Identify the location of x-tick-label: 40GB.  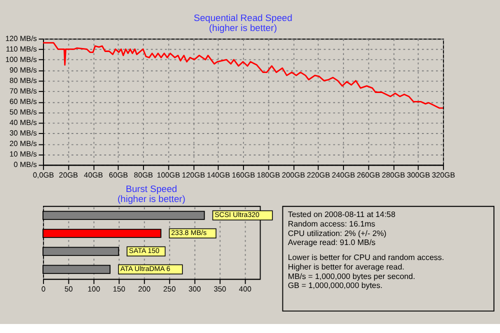
(94, 175).